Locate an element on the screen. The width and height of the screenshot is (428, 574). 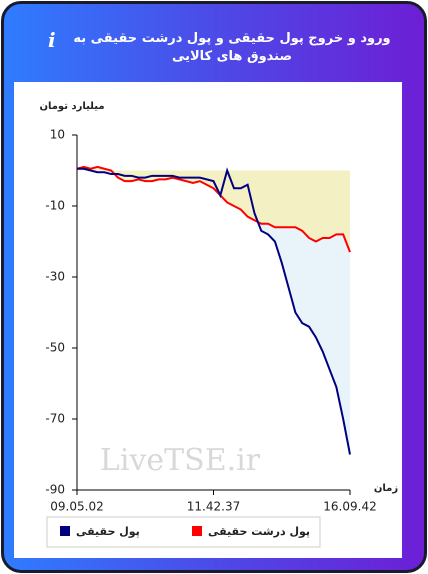
y-tick-label: -90 is located at coordinates (55, 490).